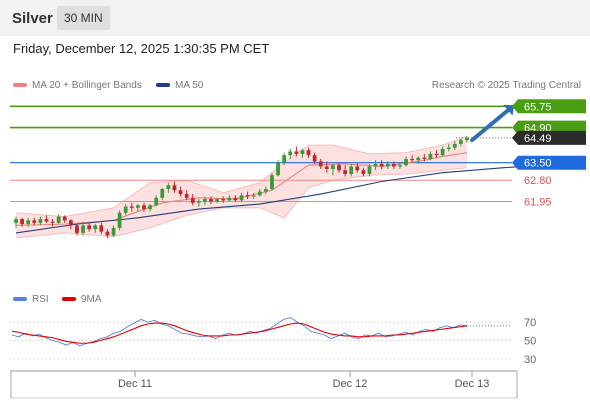 The width and height of the screenshot is (590, 400). Describe the element at coordinates (163, 85) in the screenshot. I see `ma50-swatch` at that location.